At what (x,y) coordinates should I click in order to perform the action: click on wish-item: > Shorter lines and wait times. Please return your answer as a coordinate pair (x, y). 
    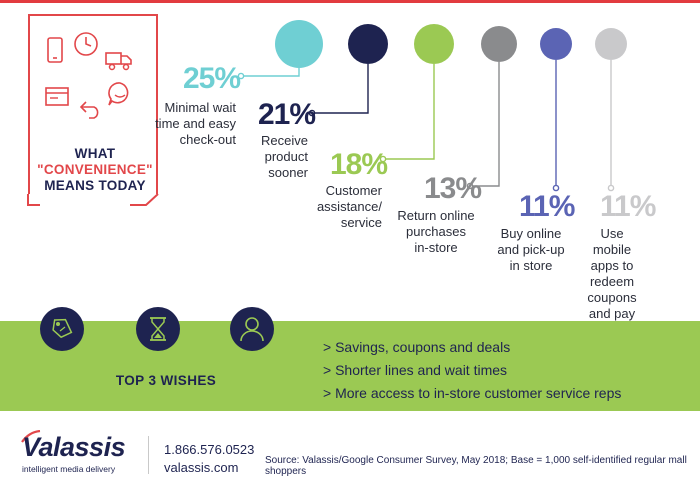
    Looking at the image, I should click on (415, 370).